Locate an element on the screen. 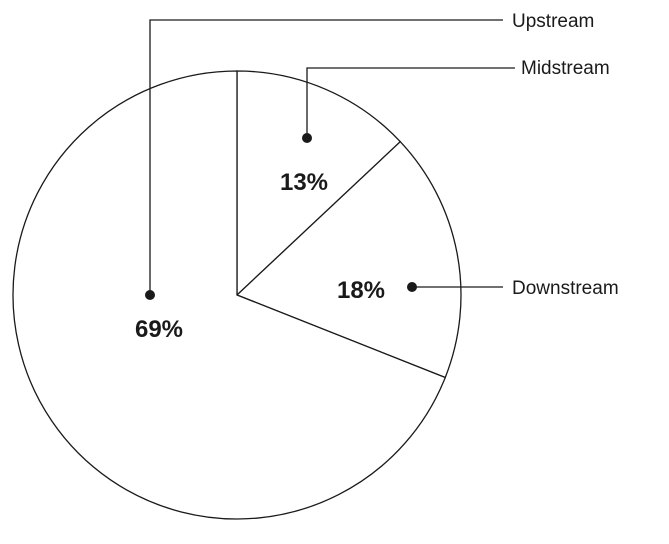 The image size is (669, 544). leader-line-midstream is located at coordinates (410, 102).